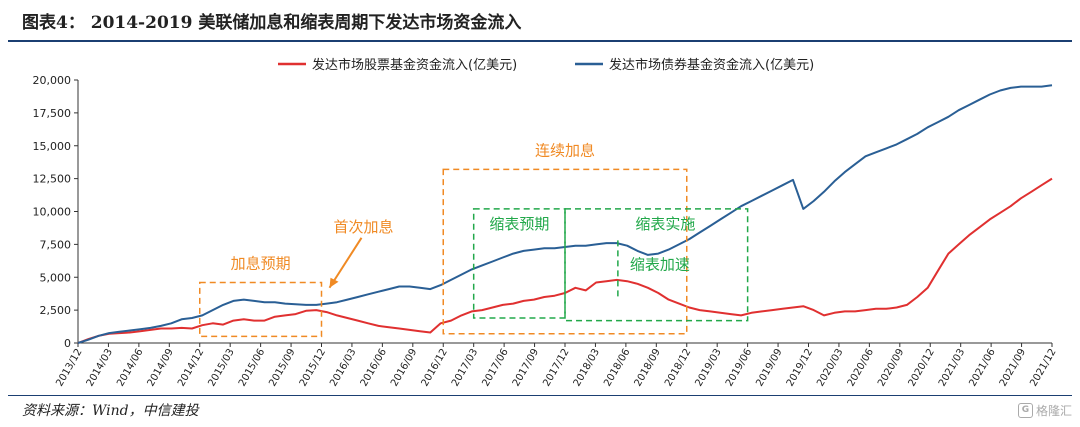  What do you see at coordinates (495, 367) in the screenshot?
I see `x-tick-label: 2017/06` at bounding box center [495, 367].